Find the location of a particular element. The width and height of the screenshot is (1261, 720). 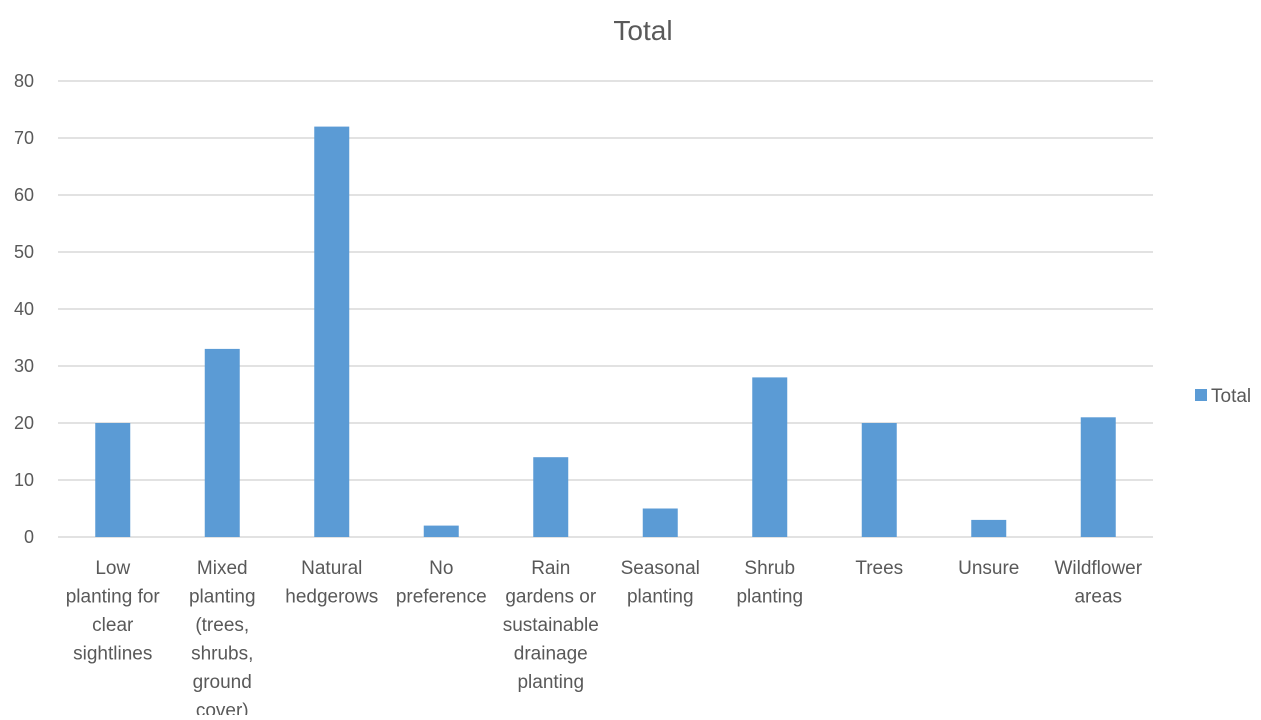

x-tick-label: Low is located at coordinates (112, 568).